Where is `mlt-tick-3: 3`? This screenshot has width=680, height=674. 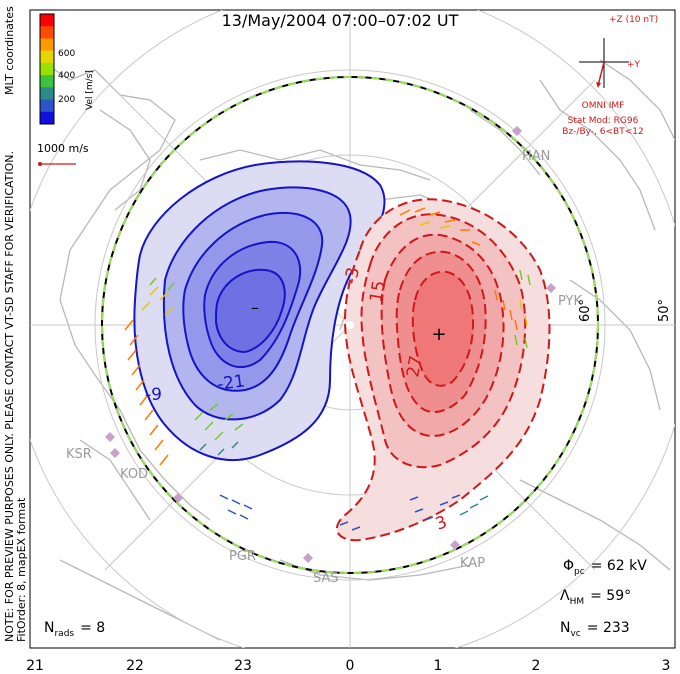 mlt-tick-3: 3 is located at coordinates (666, 666).